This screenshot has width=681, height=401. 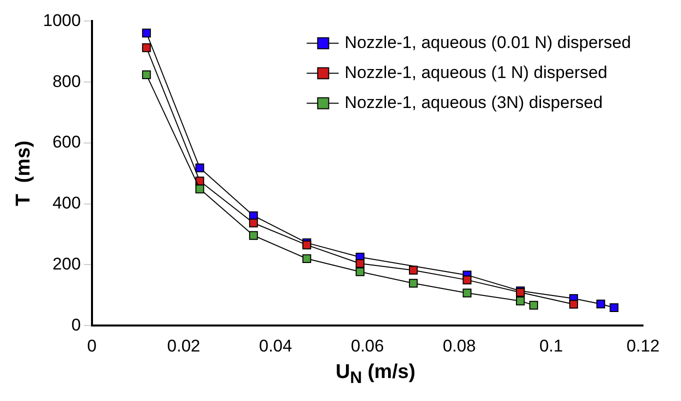 I want to click on x-tick-label: 0.08, so click(x=459, y=346).